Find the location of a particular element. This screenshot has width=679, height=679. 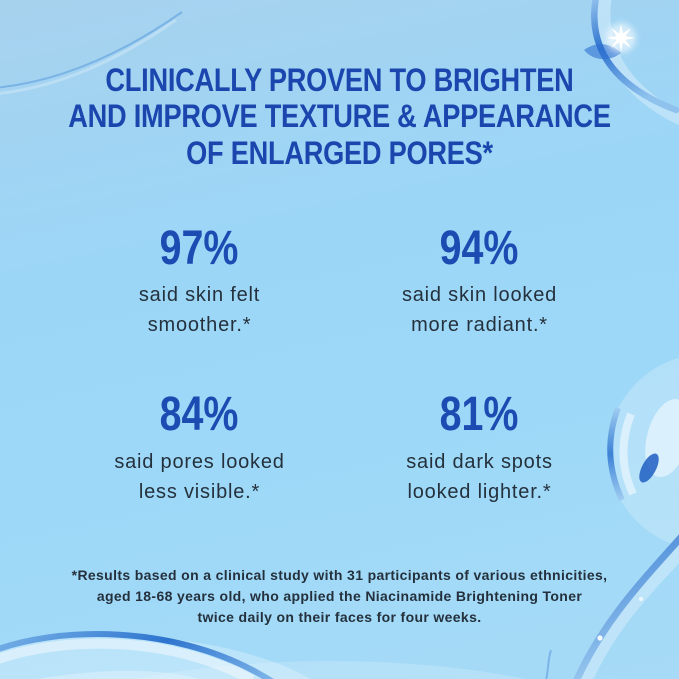

stat-desc-line: said skin felt is located at coordinates (199, 295).